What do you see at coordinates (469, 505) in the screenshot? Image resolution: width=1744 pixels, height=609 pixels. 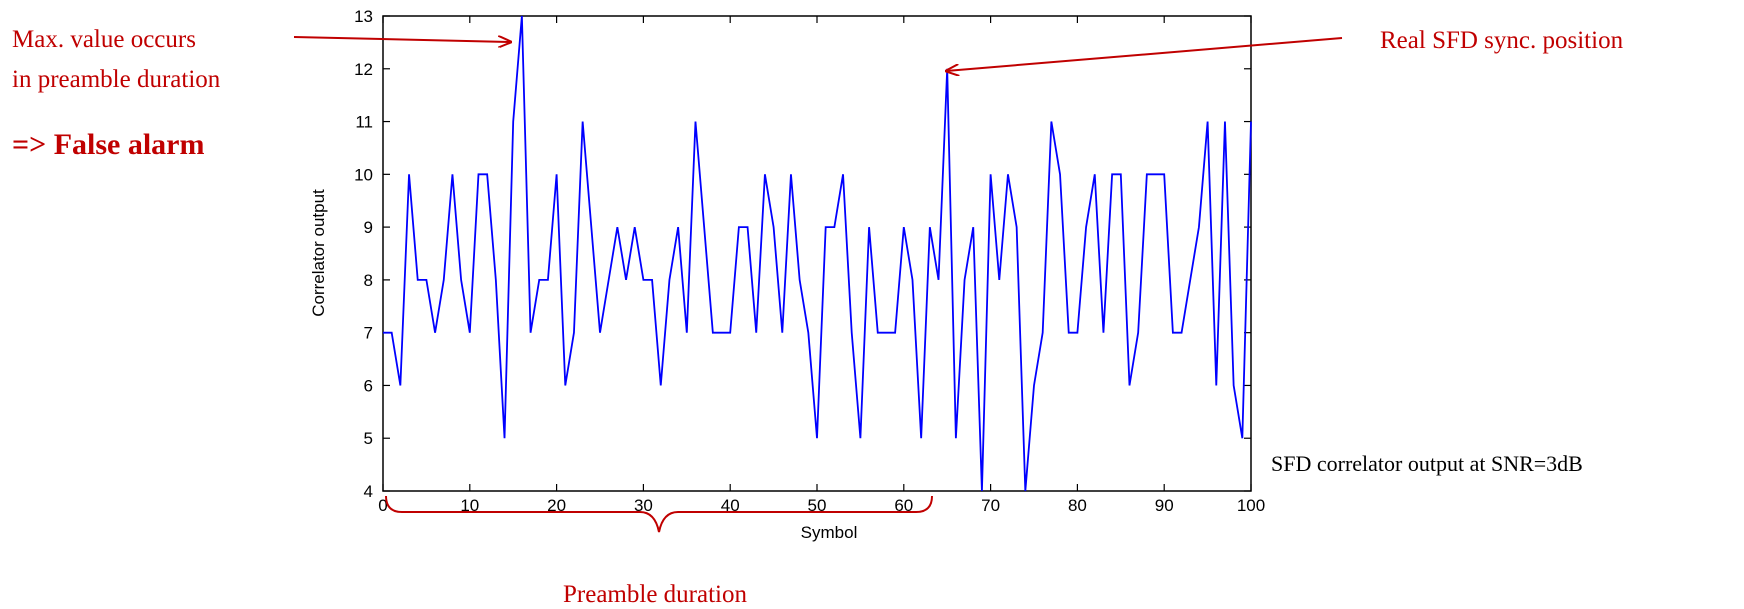 I see `x-tick-label: 10` at bounding box center [469, 505].